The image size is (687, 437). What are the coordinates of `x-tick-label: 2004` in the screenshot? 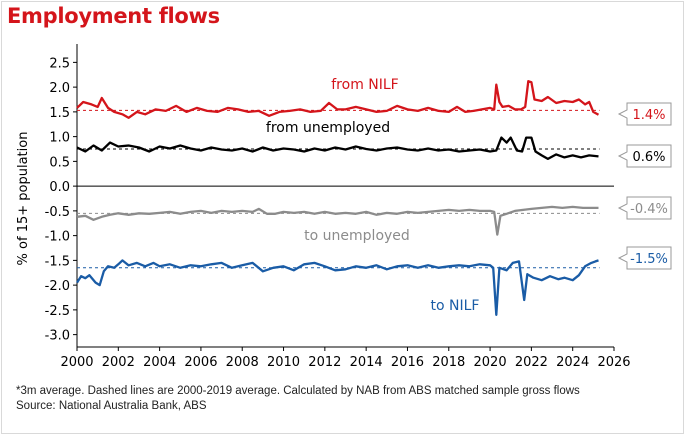 It's located at (159, 362).